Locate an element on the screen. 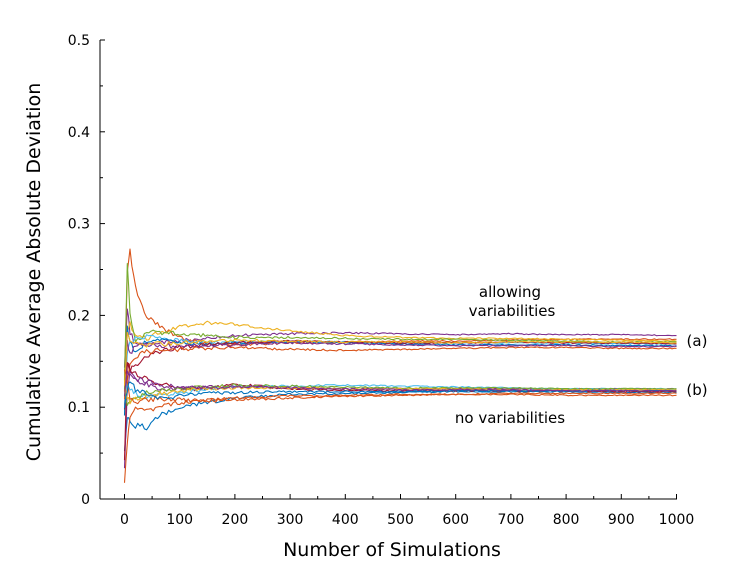 This screenshot has width=747, height=561. annotation-variabilities: variabilities is located at coordinates (512, 311).